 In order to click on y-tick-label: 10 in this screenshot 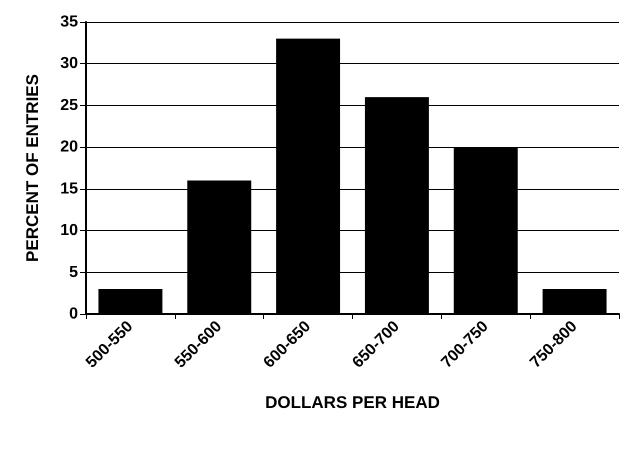, I will do `click(69, 231)`.